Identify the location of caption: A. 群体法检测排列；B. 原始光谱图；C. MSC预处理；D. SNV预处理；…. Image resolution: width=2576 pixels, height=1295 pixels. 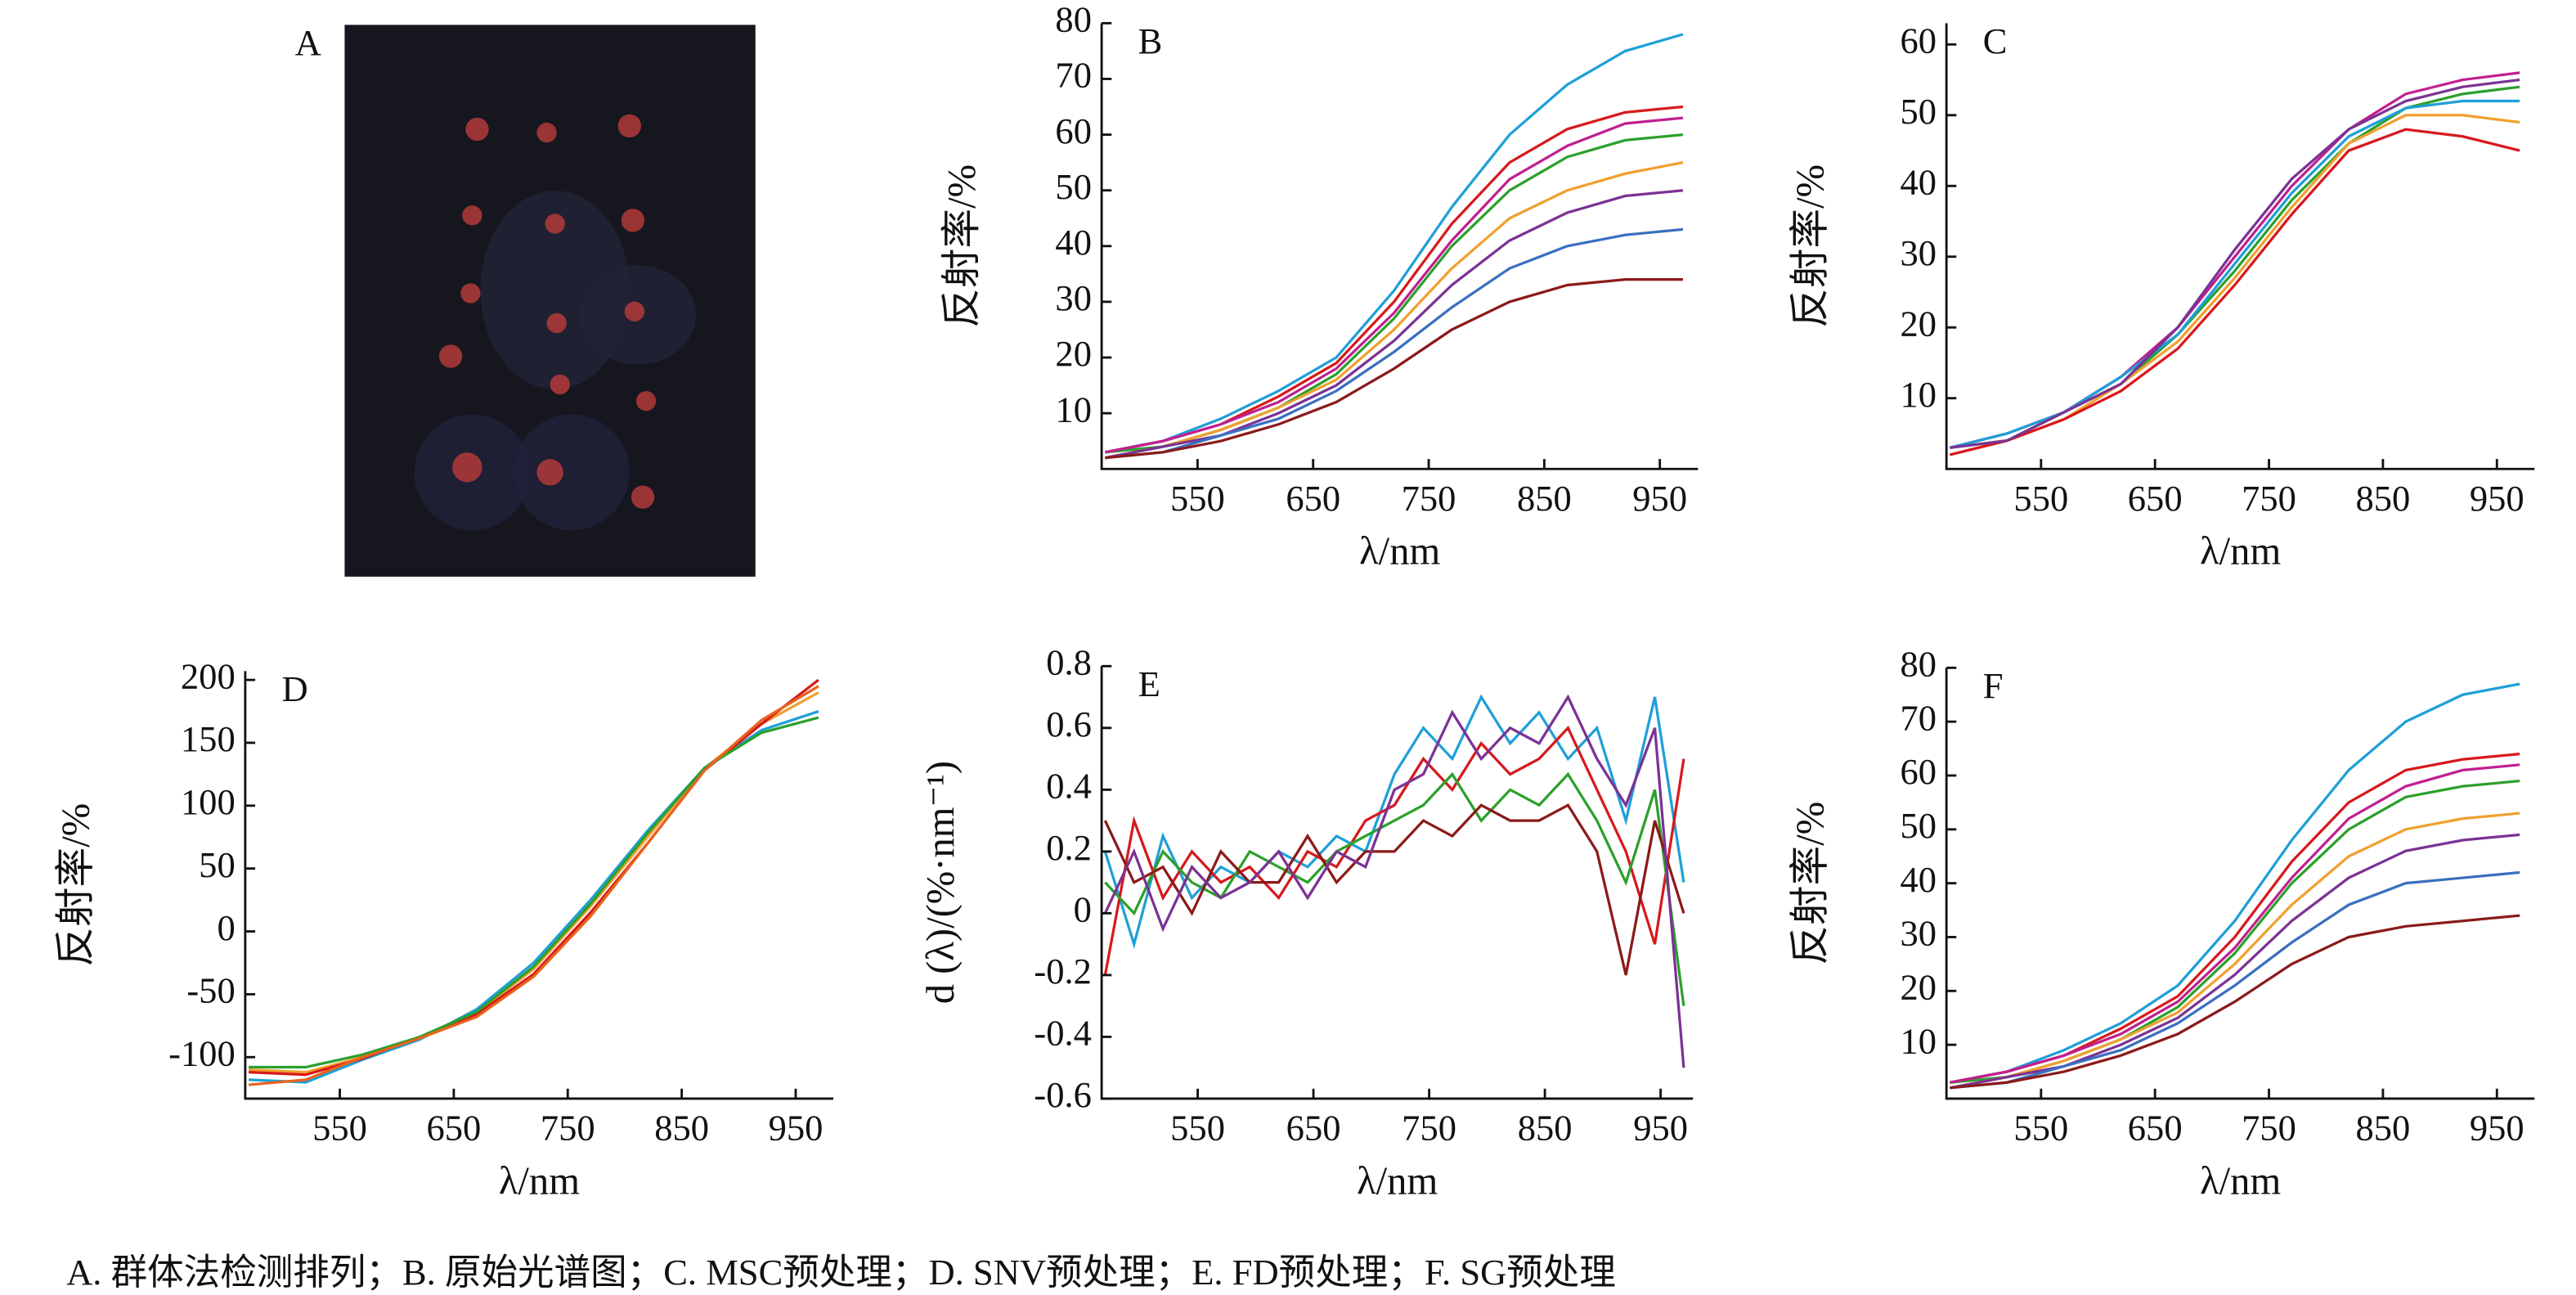
(841, 1272).